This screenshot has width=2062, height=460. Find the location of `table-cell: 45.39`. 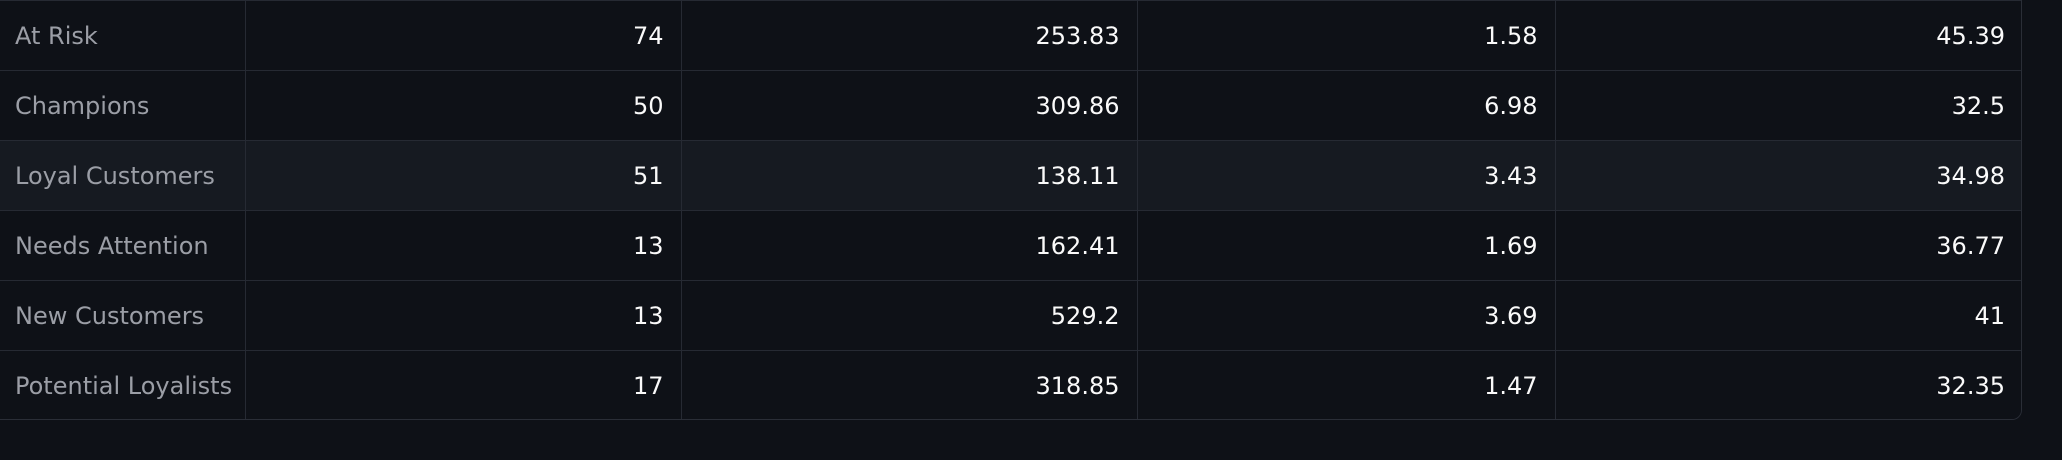

table-cell: 45.39 is located at coordinates (1788, 35).